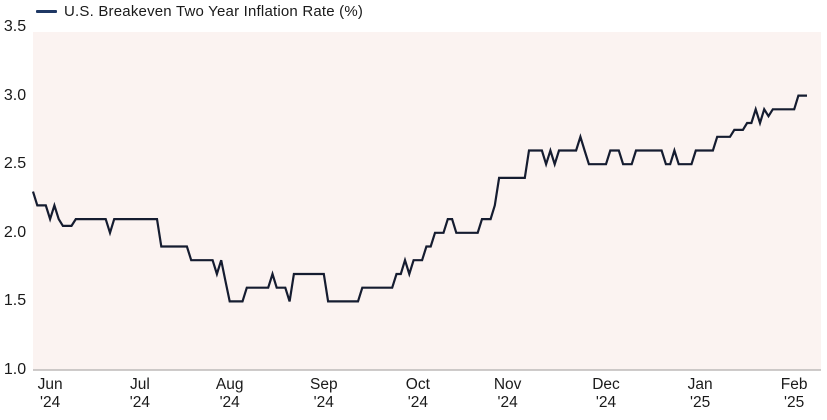 The height and width of the screenshot is (420, 827). What do you see at coordinates (417, 384) in the screenshot?
I see `x-tick-month: Oct` at bounding box center [417, 384].